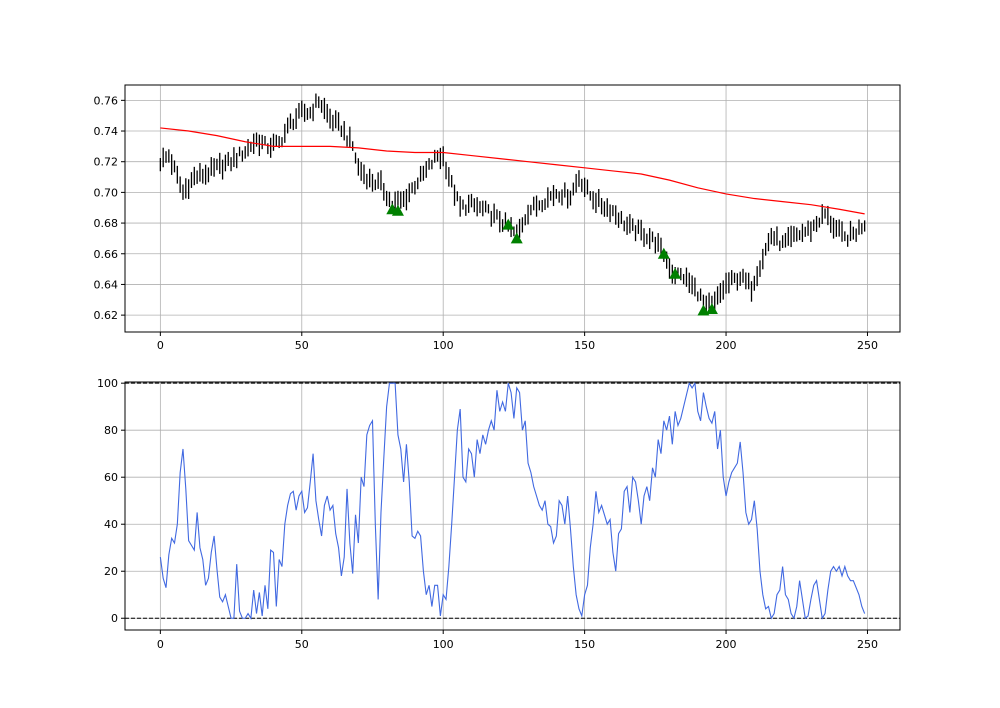 This screenshot has height=708, width=1000. What do you see at coordinates (106, 315) in the screenshot?
I see `price-y-tick-label: 0.62` at bounding box center [106, 315].